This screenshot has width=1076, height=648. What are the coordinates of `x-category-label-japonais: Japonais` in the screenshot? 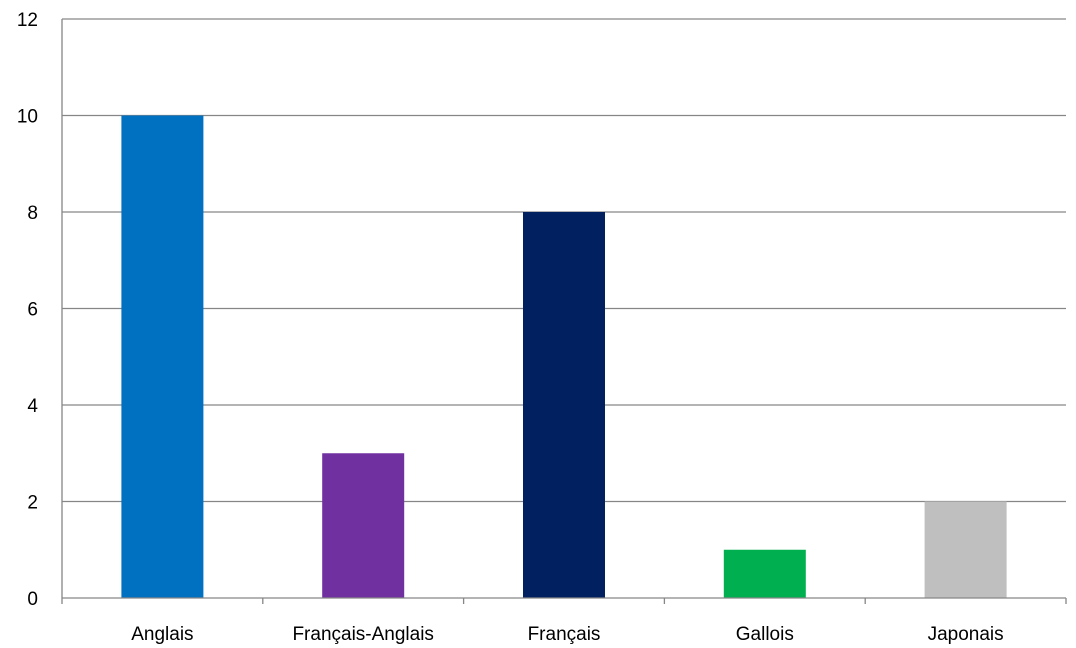 It's located at (966, 634).